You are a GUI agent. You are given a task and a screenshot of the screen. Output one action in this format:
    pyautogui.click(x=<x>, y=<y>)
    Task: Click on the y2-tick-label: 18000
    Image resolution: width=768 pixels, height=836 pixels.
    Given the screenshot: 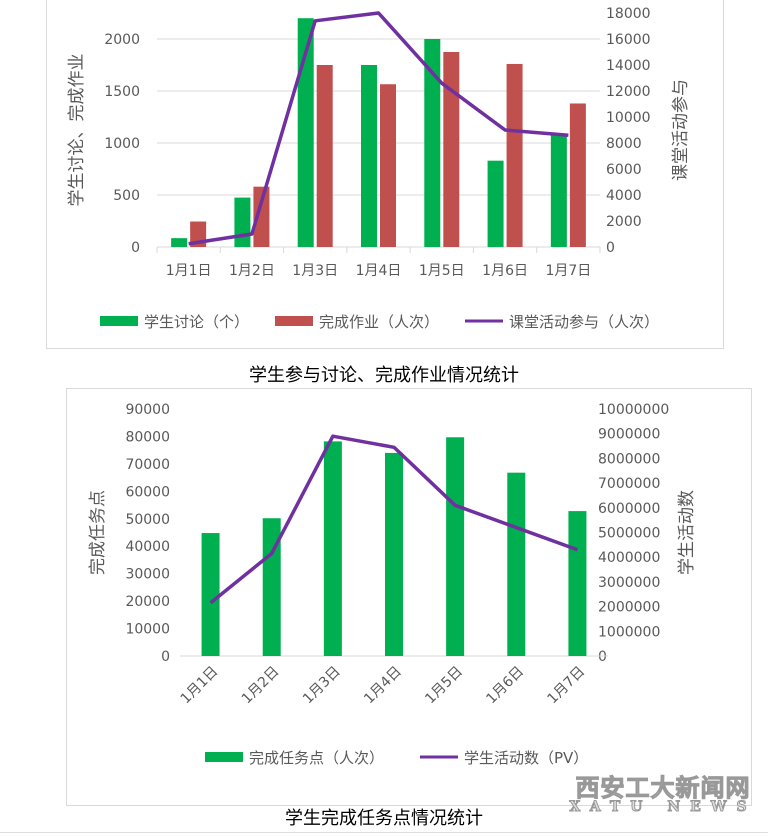 What is the action you would take?
    pyautogui.click(x=628, y=14)
    